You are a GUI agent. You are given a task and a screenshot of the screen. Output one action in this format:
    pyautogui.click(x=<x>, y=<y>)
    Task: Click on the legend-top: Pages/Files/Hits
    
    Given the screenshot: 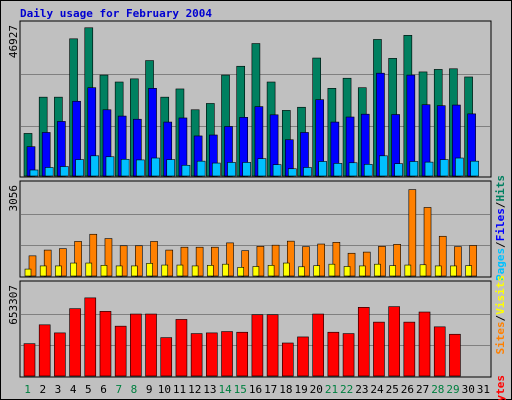 What is the action you would take?
    pyautogui.click(x=500, y=228)
    